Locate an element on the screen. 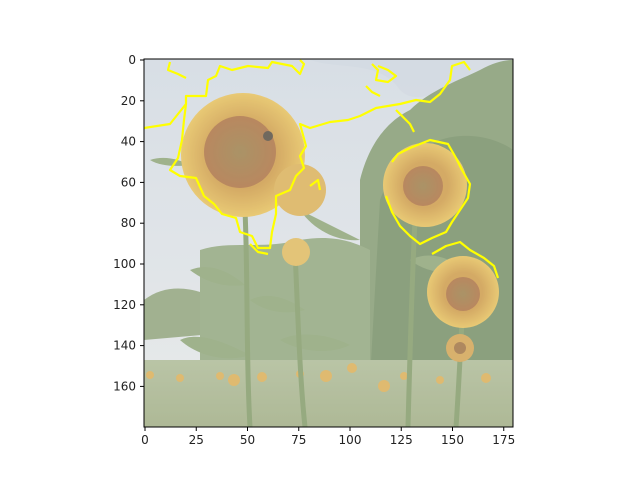  y-tick-label: 140 is located at coordinates (124, 346).